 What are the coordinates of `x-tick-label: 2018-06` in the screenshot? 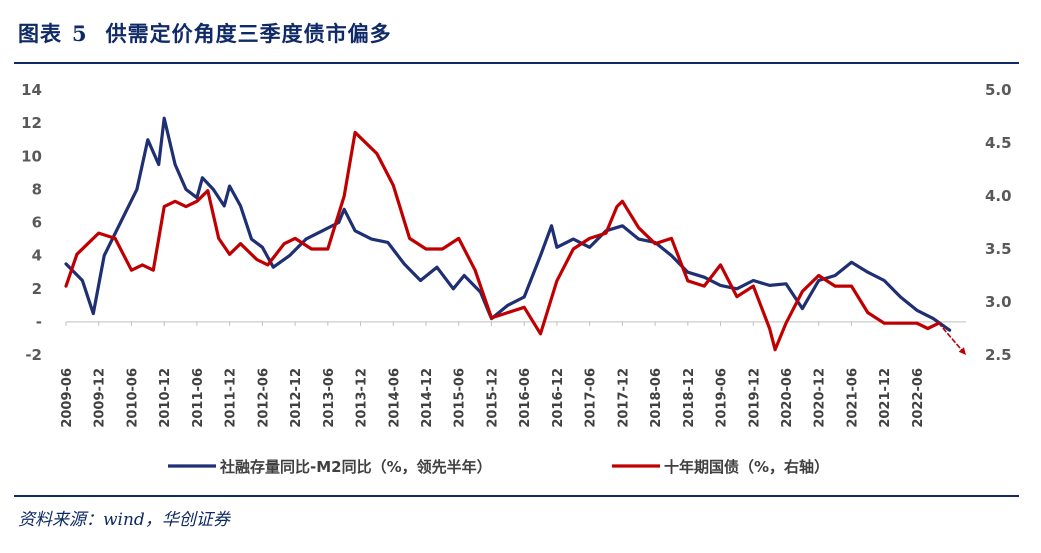 It's located at (656, 398).